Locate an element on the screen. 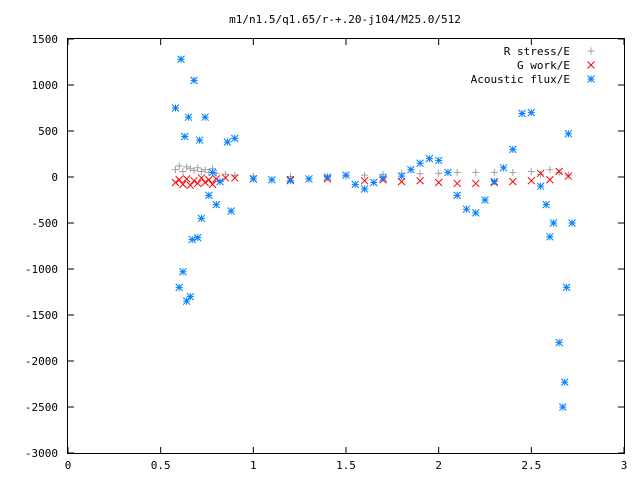  x-tick-label: 0.5 is located at coordinates (161, 465).